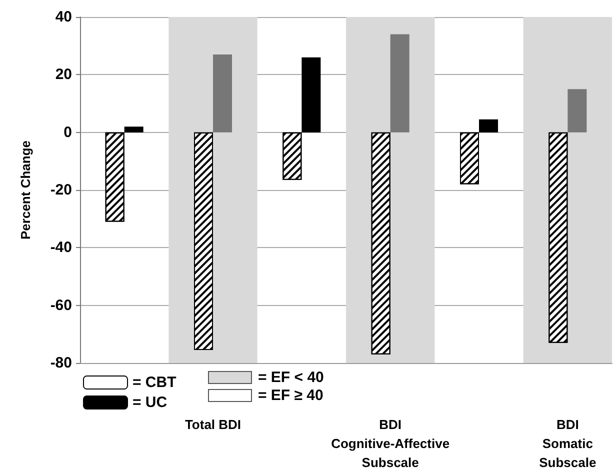  I want to click on x-tick-label: BDI Cognitive-Affective Subscale, so click(390, 443).